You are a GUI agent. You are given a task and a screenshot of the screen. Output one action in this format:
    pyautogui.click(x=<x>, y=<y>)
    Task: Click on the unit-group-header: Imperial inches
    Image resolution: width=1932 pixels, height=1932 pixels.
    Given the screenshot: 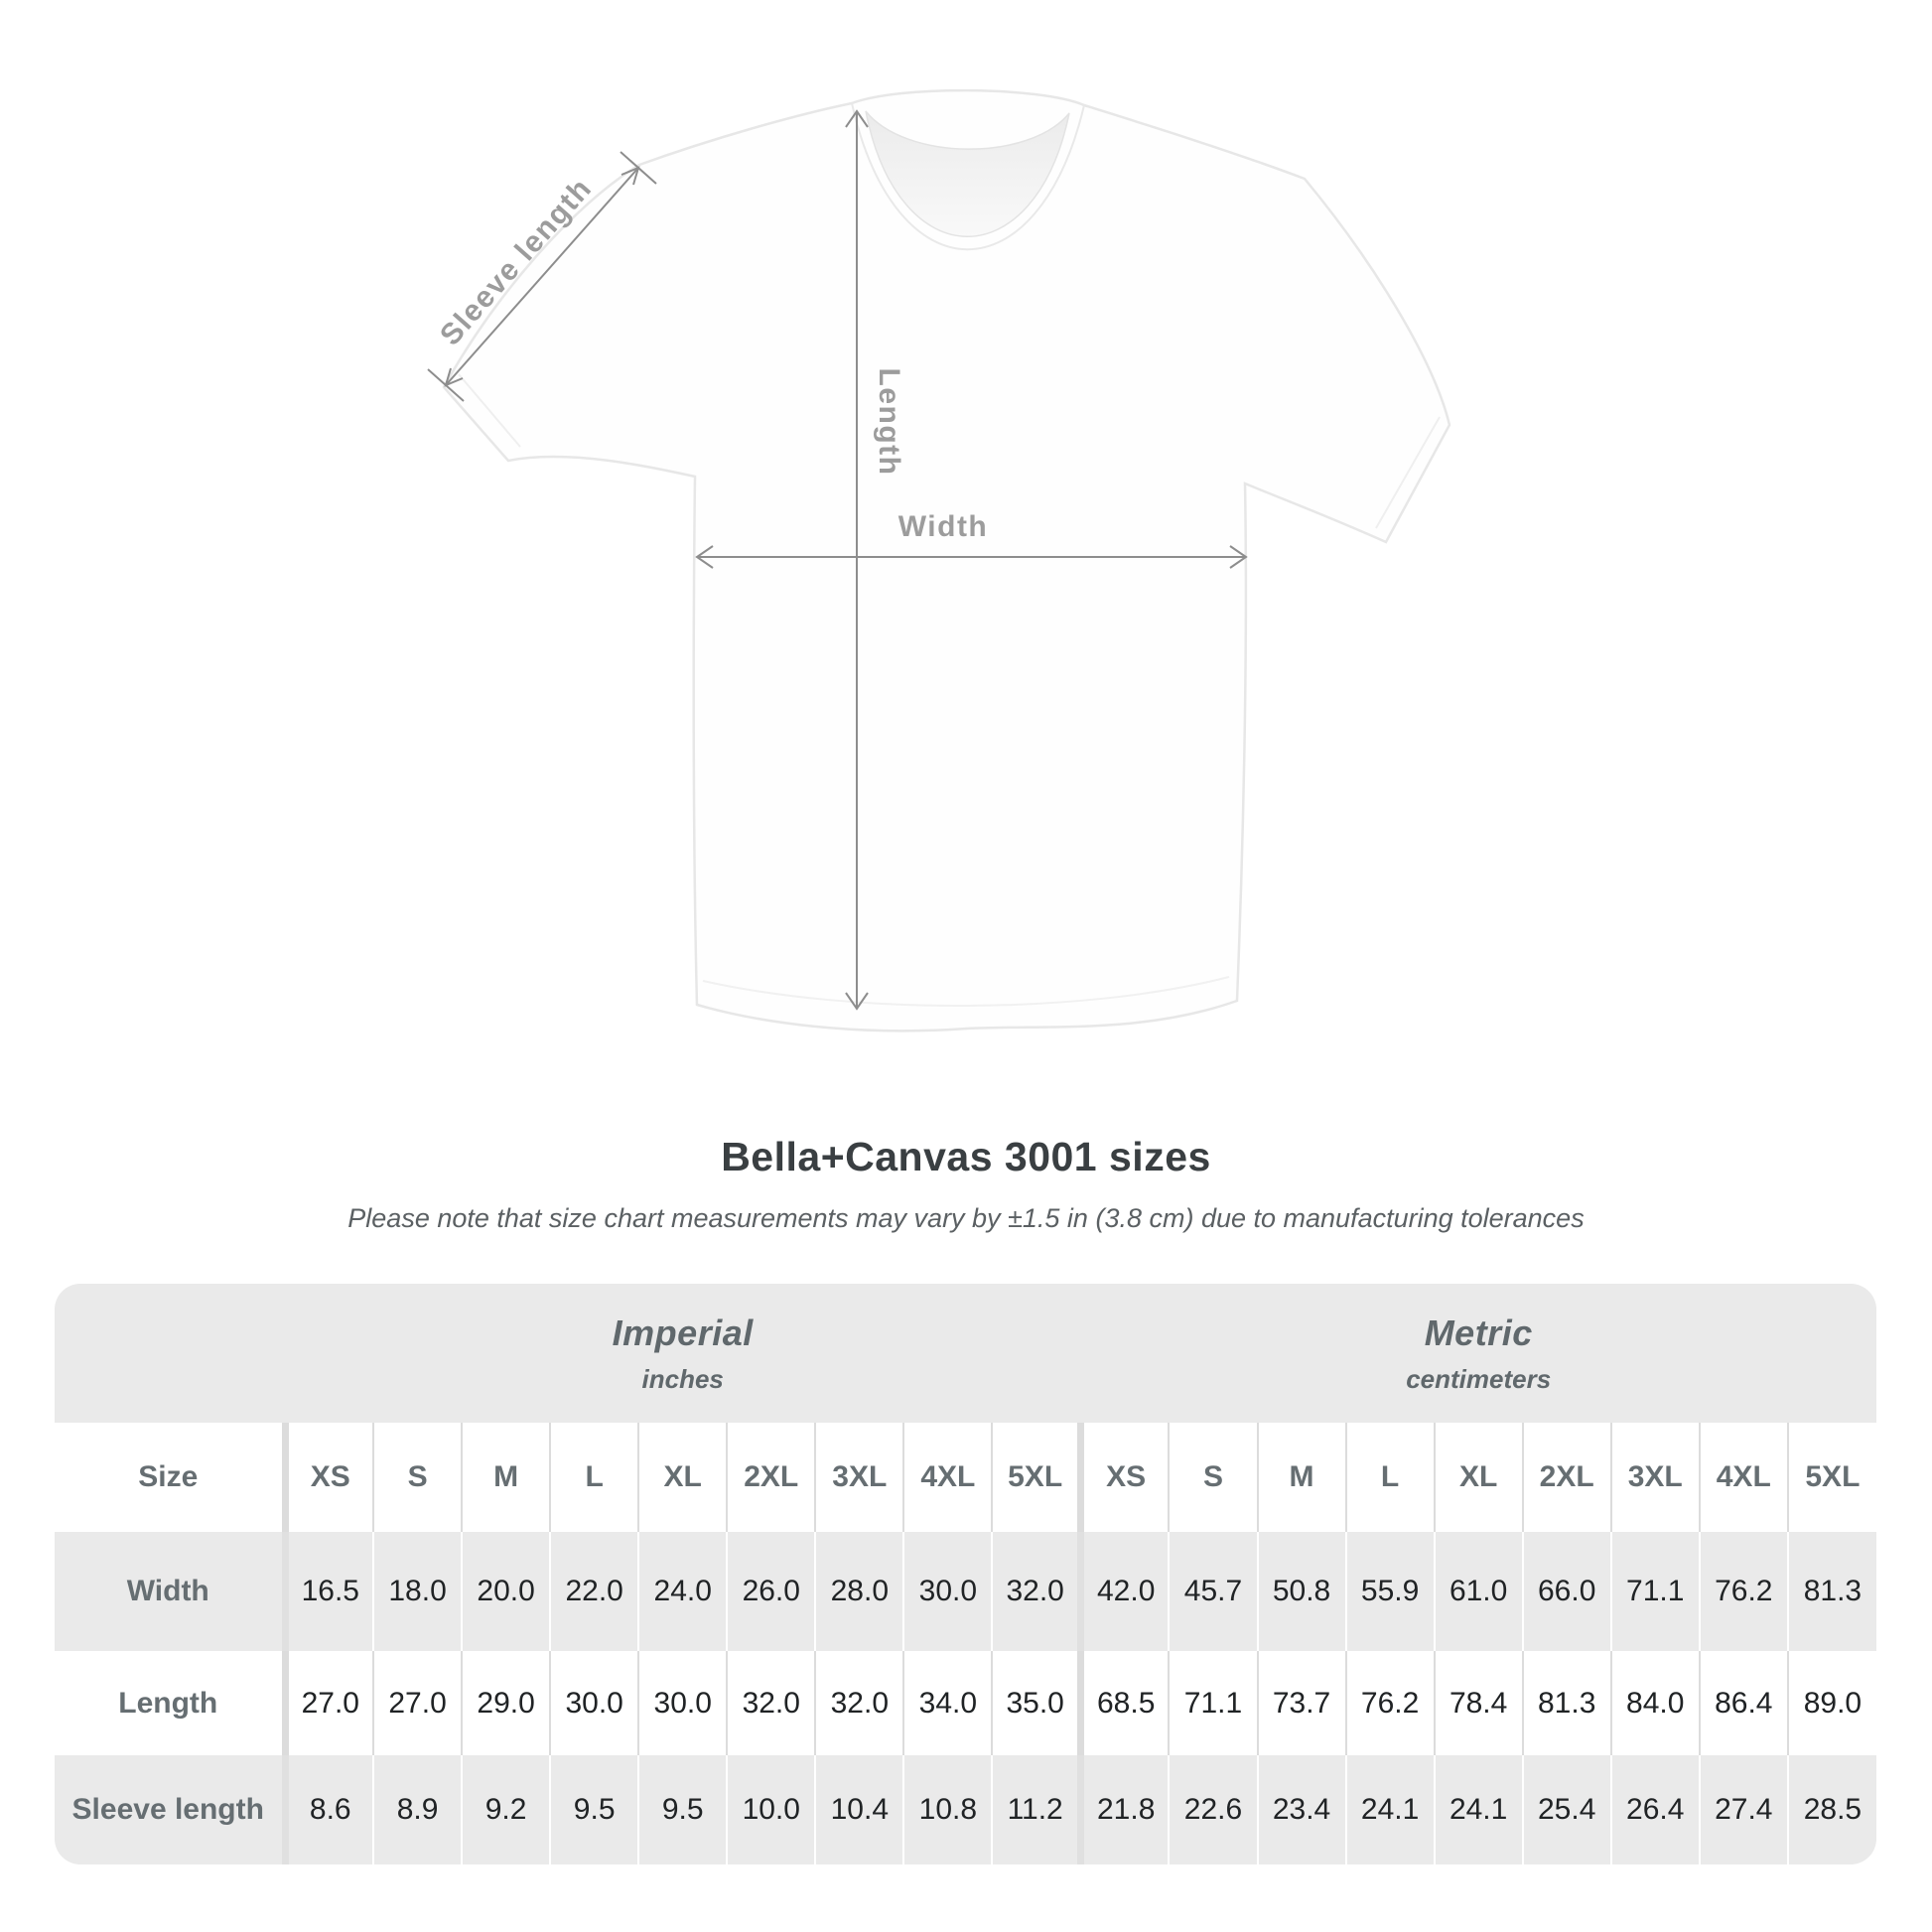 What is the action you would take?
    pyautogui.click(x=683, y=1353)
    